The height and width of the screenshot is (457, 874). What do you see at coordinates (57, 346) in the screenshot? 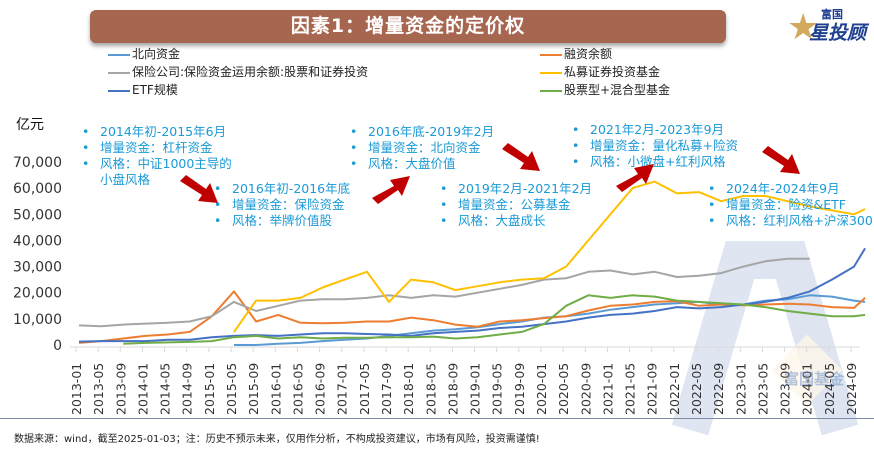
I see `y-tick-label: 0` at bounding box center [57, 346].